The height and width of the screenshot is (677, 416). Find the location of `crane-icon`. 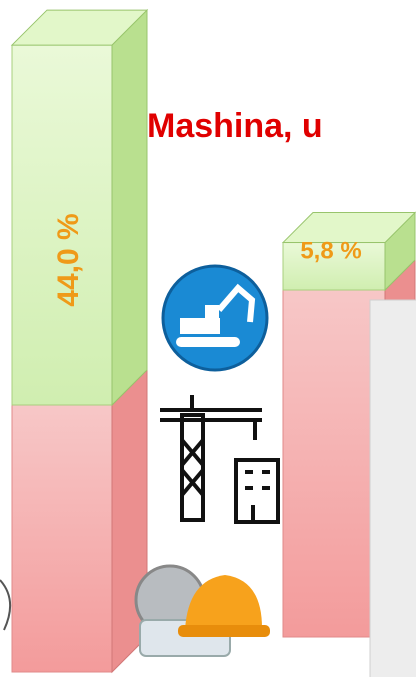

crane-icon is located at coordinates (220, 459).